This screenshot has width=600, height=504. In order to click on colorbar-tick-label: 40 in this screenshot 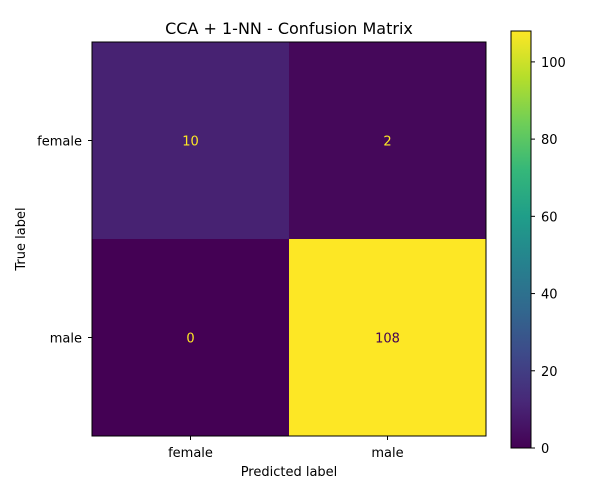, I will do `click(549, 295)`.